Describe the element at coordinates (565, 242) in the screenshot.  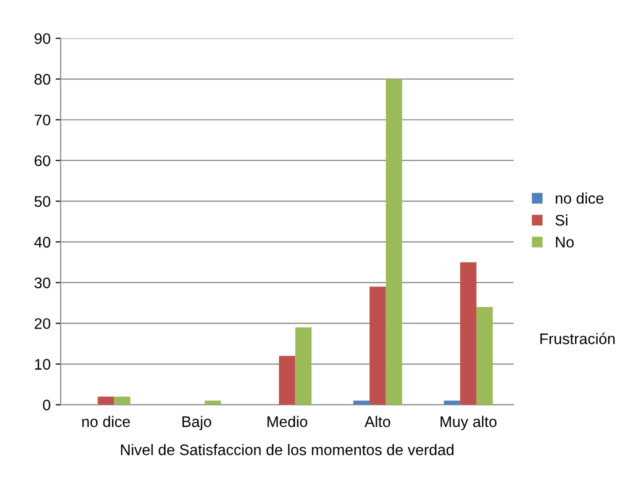
I see `legend-label: No` at that location.